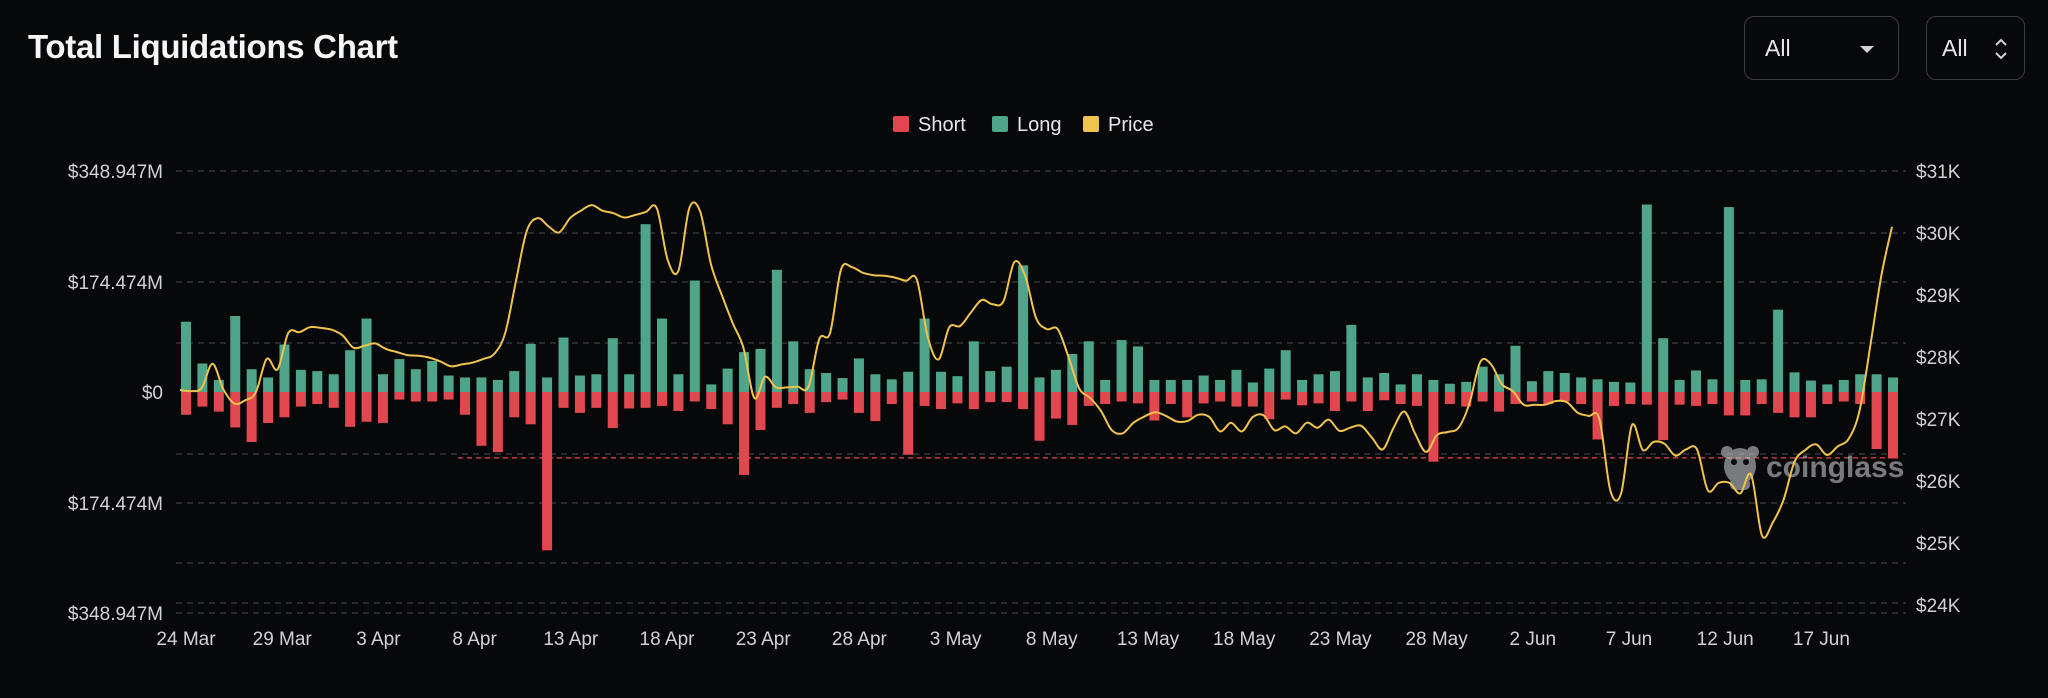 The height and width of the screenshot is (698, 2048). What do you see at coordinates (1821, 639) in the screenshot?
I see `x-axis-tick-label: 17 Jun` at bounding box center [1821, 639].